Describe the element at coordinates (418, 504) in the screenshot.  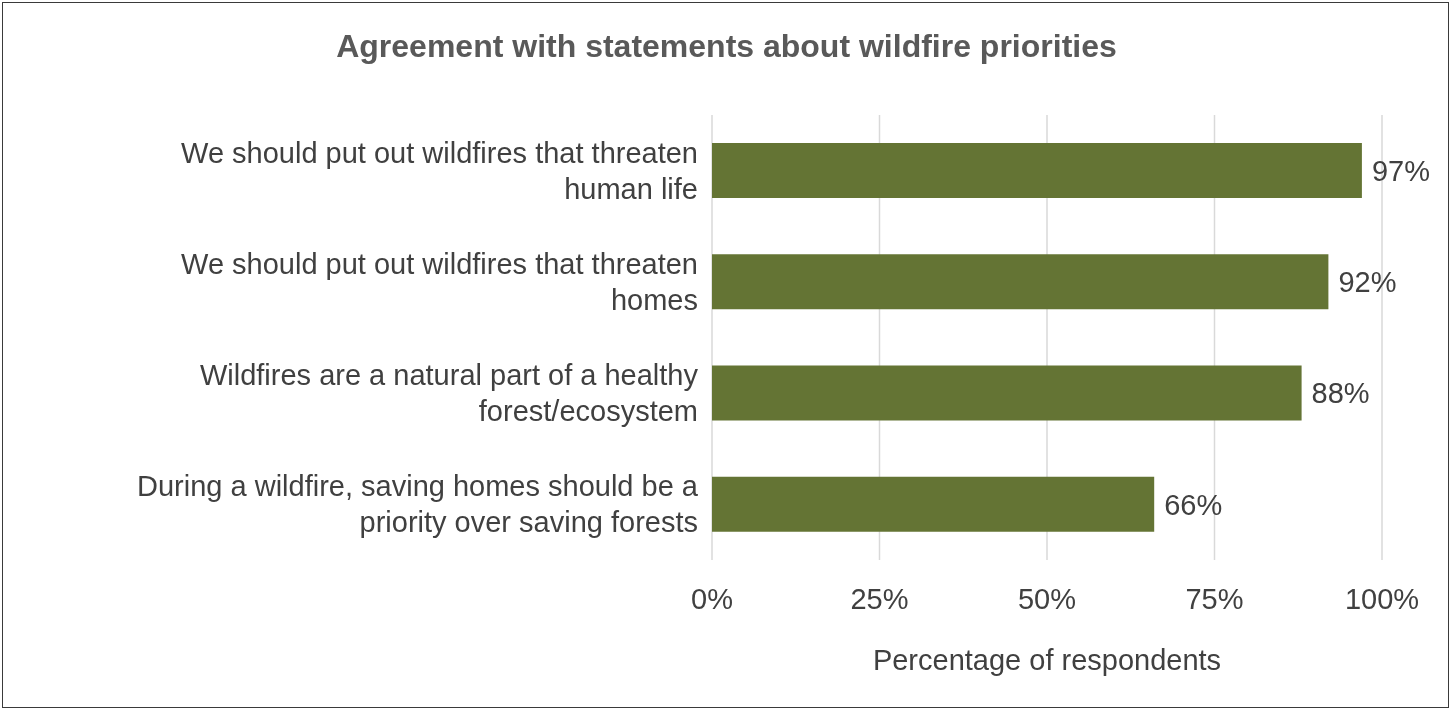
I see `y-tick-label: During a wildfire, saving homes should be a priority over saving forests` at that location.